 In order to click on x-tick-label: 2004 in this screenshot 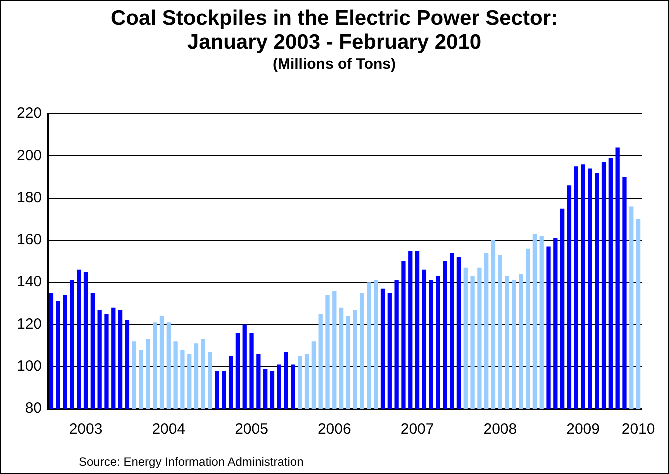, I will do `click(169, 429)`.